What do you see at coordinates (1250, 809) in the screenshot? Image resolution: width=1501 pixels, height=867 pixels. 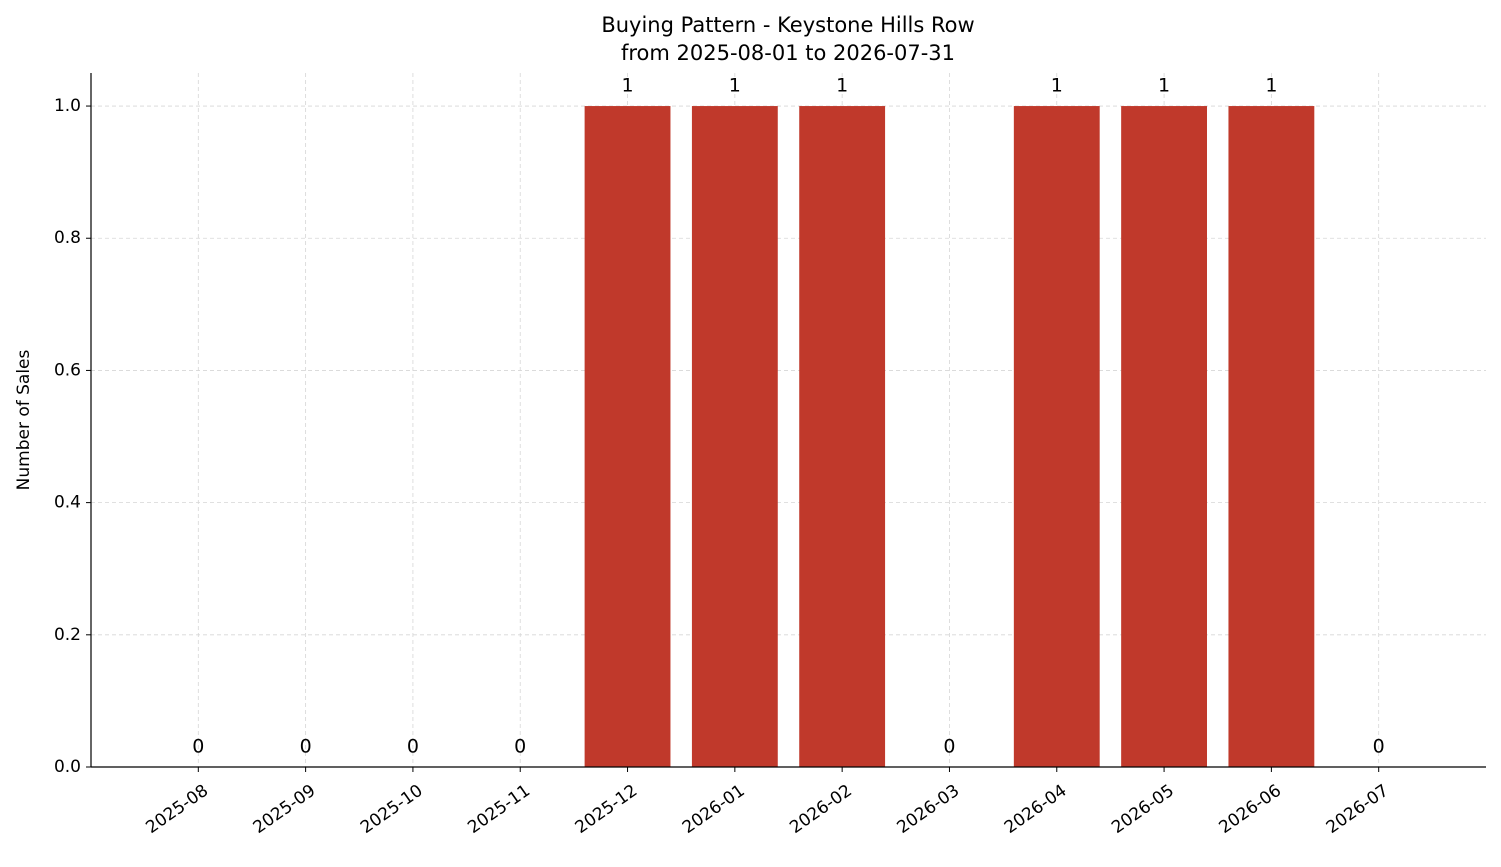 I see `x-tick-label: 2026-06` at bounding box center [1250, 809].